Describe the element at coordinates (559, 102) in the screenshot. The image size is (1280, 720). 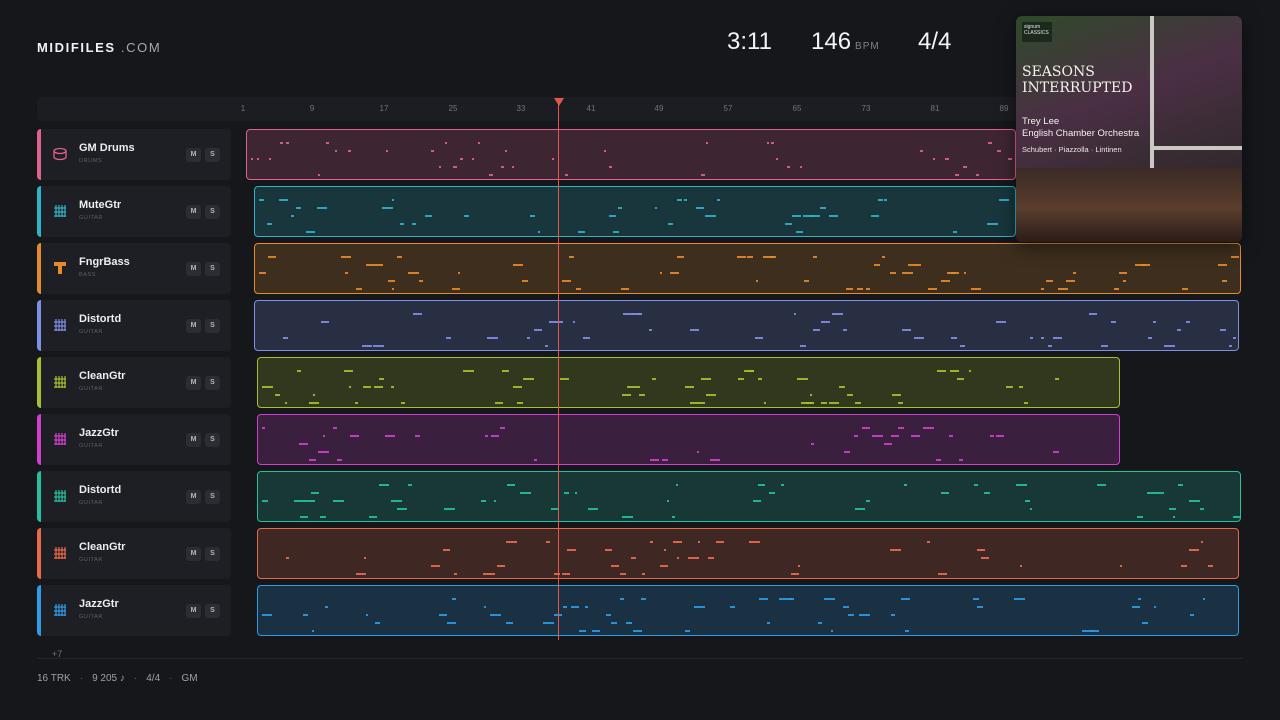
I see `playhead-handle` at that location.